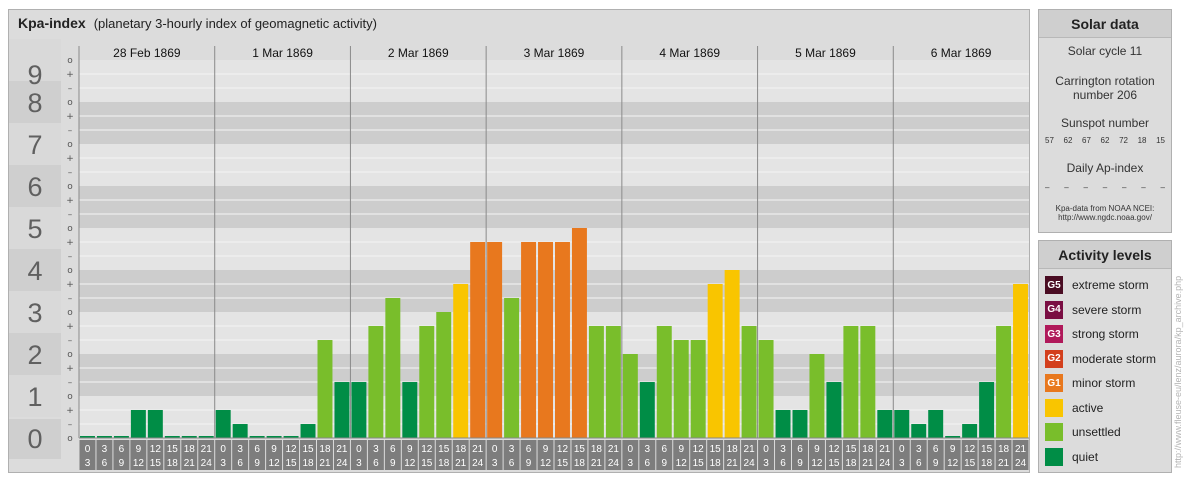  I want to click on legend-item-unsettled: unsettled, so click(1105, 432).